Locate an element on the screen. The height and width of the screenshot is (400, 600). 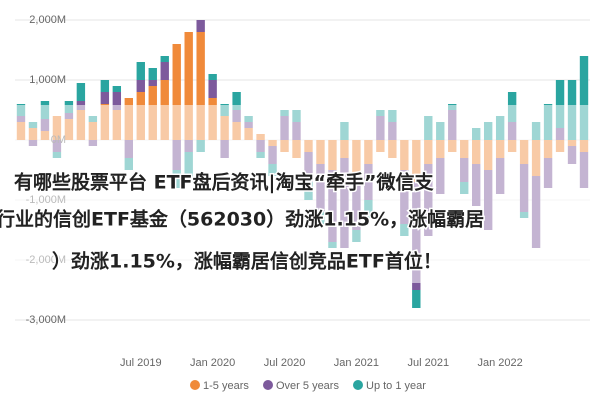
y-tick-label: -3,000M is located at coordinates (46, 320).